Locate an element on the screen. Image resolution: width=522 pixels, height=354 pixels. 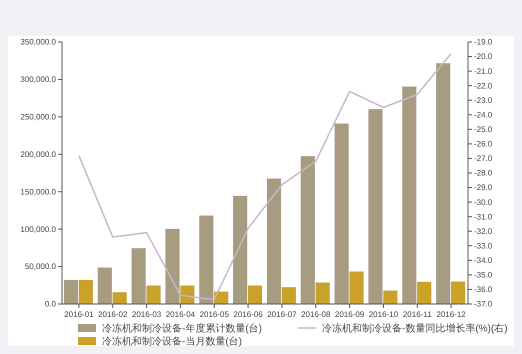
x-tick-label: 2016-06 is located at coordinates (248, 314).